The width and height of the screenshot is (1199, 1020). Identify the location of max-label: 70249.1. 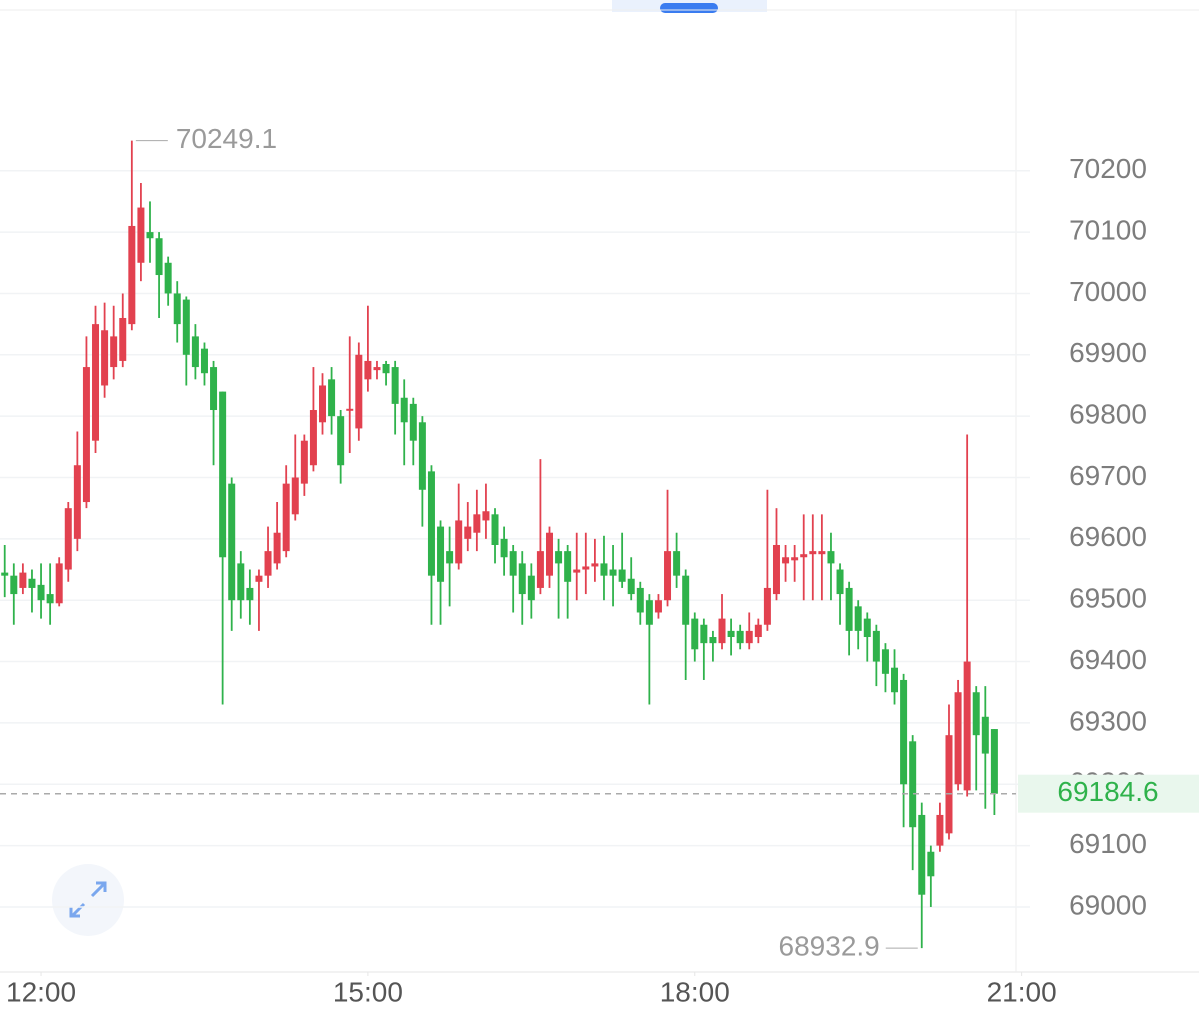
(226, 138).